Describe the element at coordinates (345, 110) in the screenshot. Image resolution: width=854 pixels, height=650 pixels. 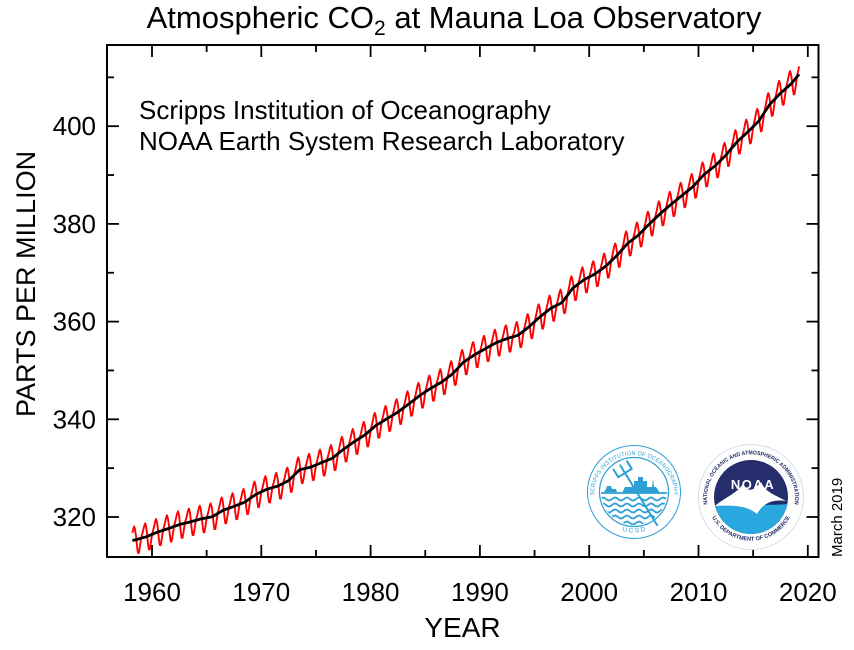
I see `annotation-line-1: Scripps Institution of Oceanography` at that location.